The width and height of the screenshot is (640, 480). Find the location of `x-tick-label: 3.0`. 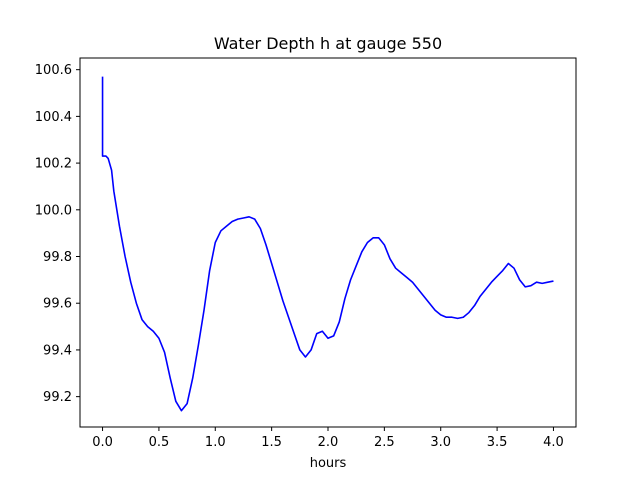

x-tick-label: 3.0 is located at coordinates (440, 442).